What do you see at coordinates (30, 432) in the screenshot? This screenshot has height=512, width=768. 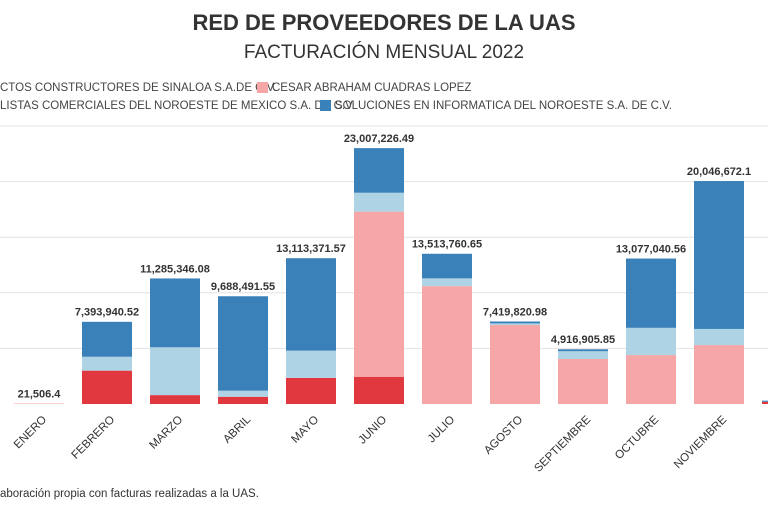 I see `x-tick-label: ENERO` at bounding box center [30, 432].